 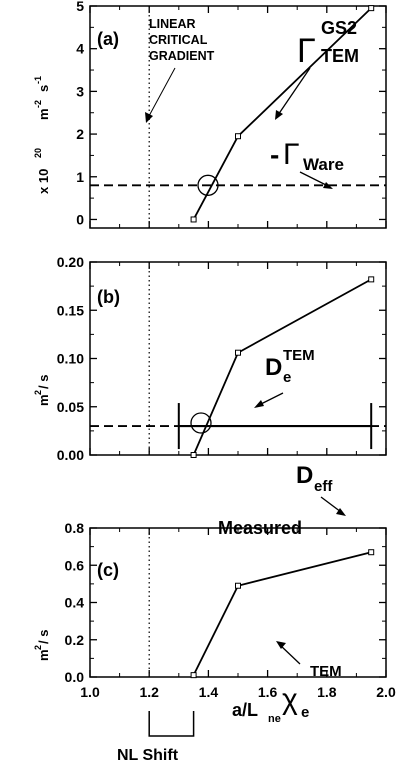 What do you see at coordinates (38, 647) in the screenshot?
I see `panel-c-ylabel-exp: 2` at bounding box center [38, 647].